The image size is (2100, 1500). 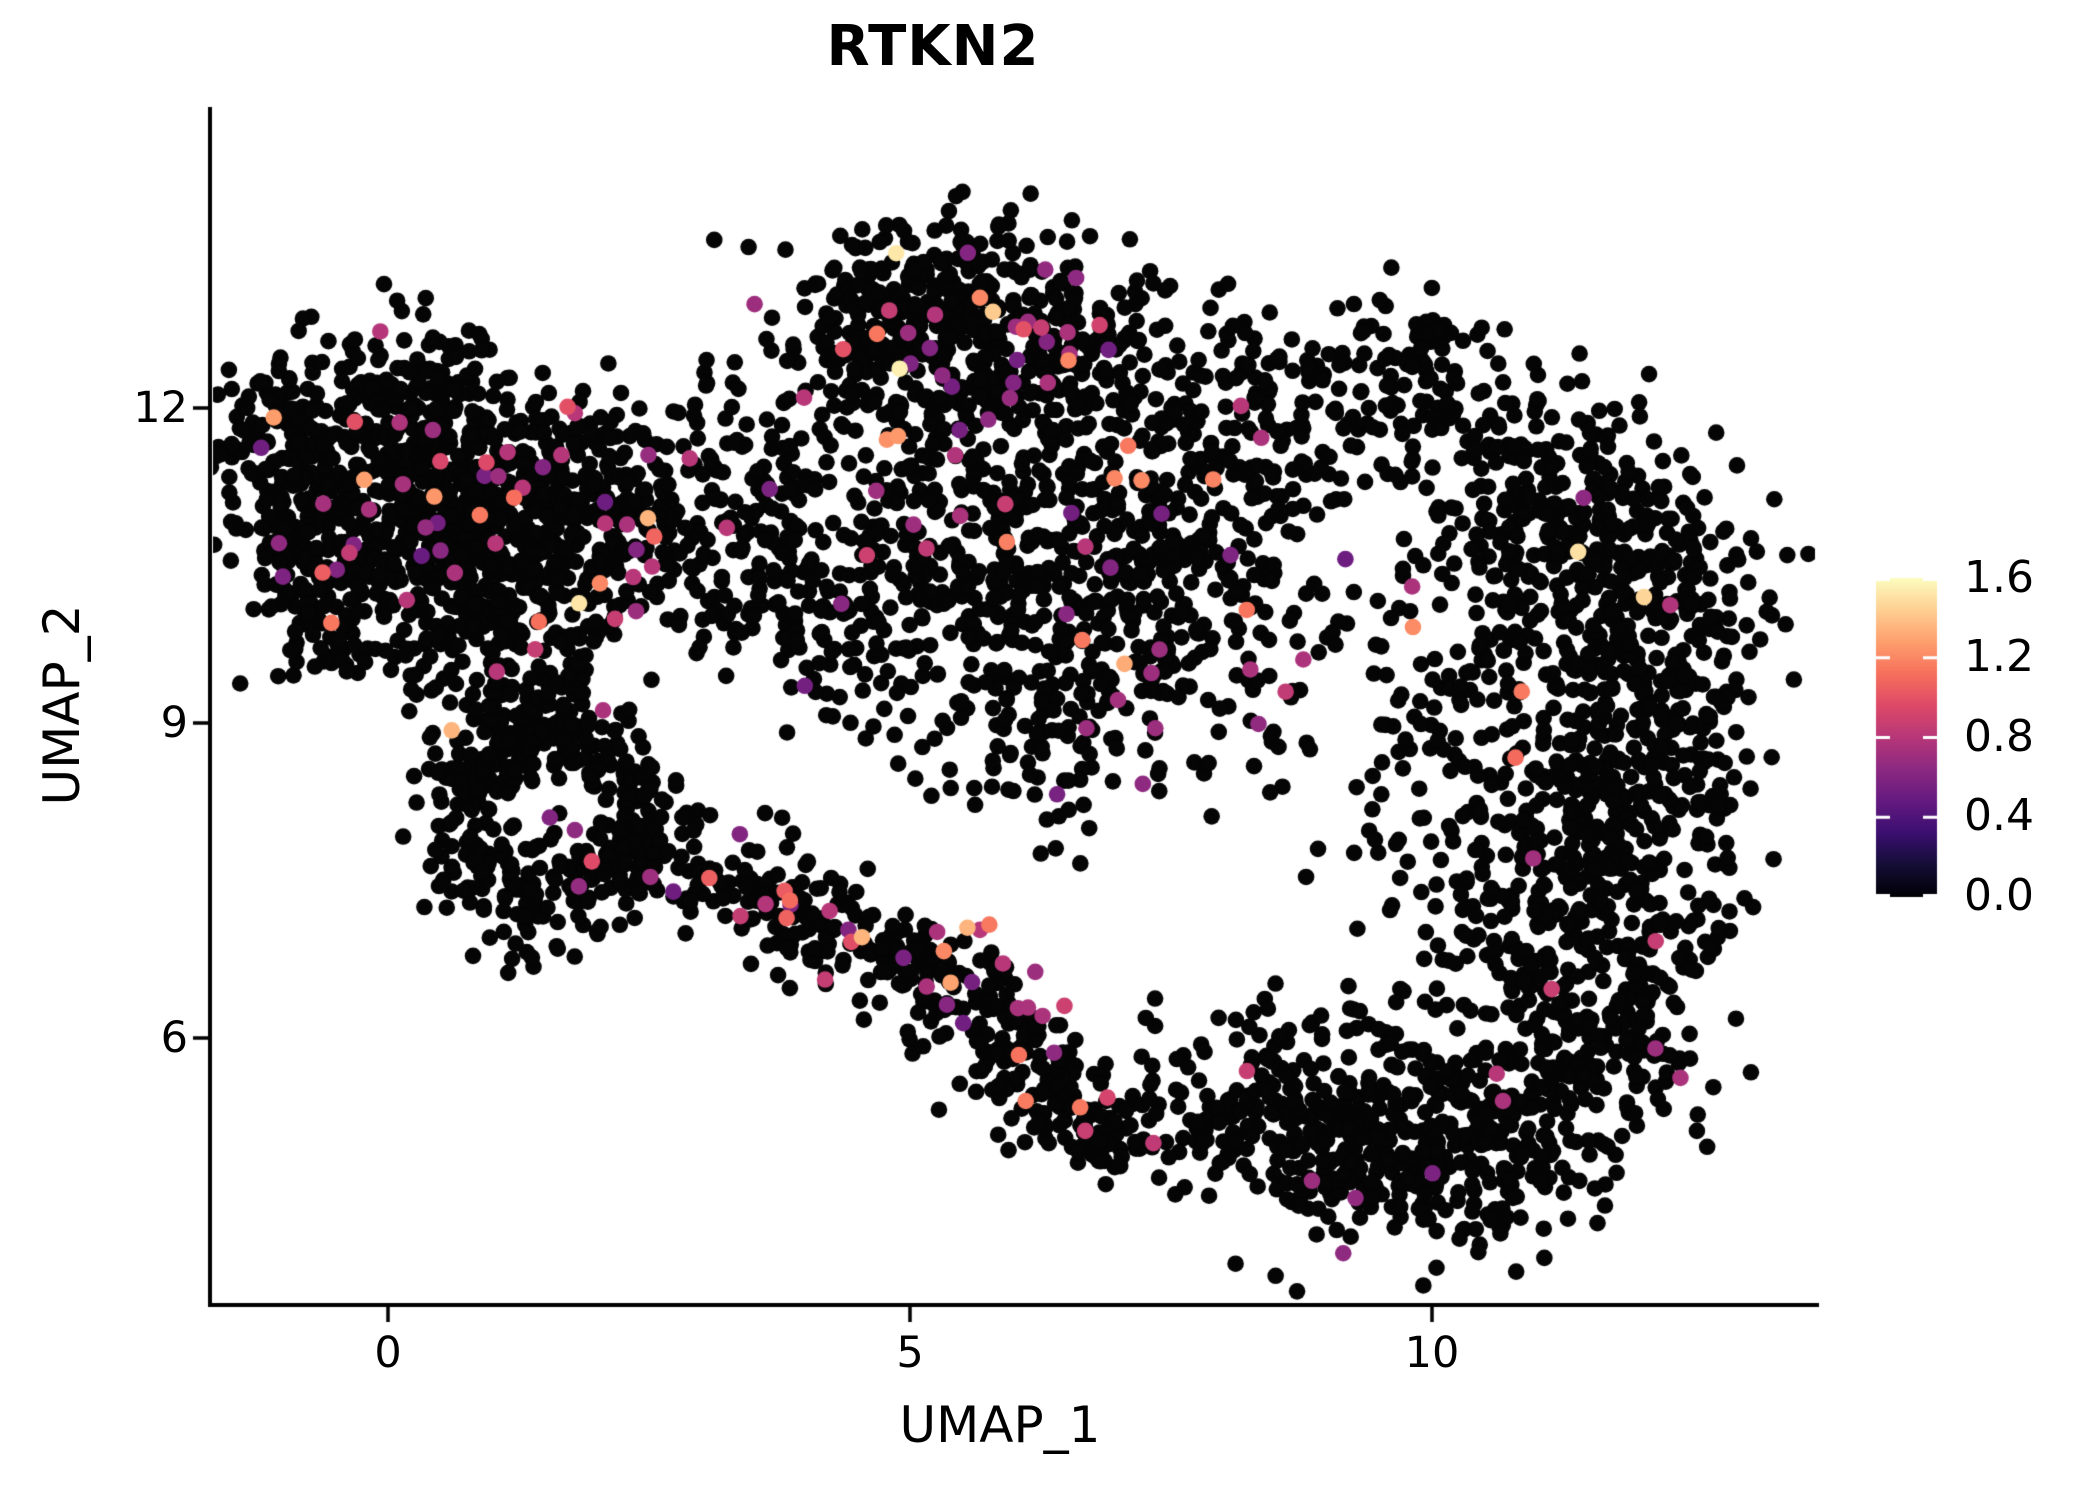 I want to click on x-tick-label-5: 5, so click(x=910, y=1353).